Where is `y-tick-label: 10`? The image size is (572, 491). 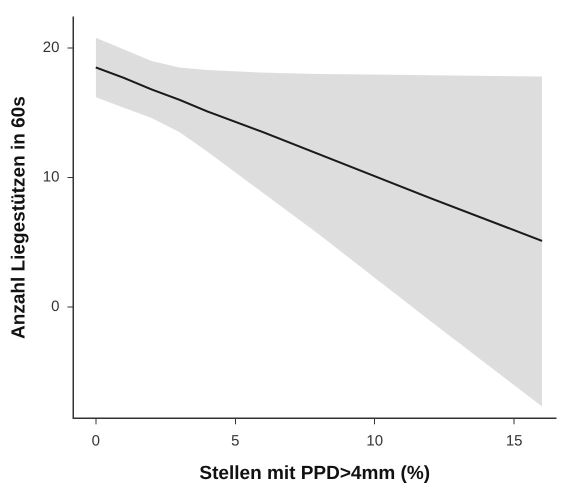 y-tick-label: 10 is located at coordinates (51, 177).